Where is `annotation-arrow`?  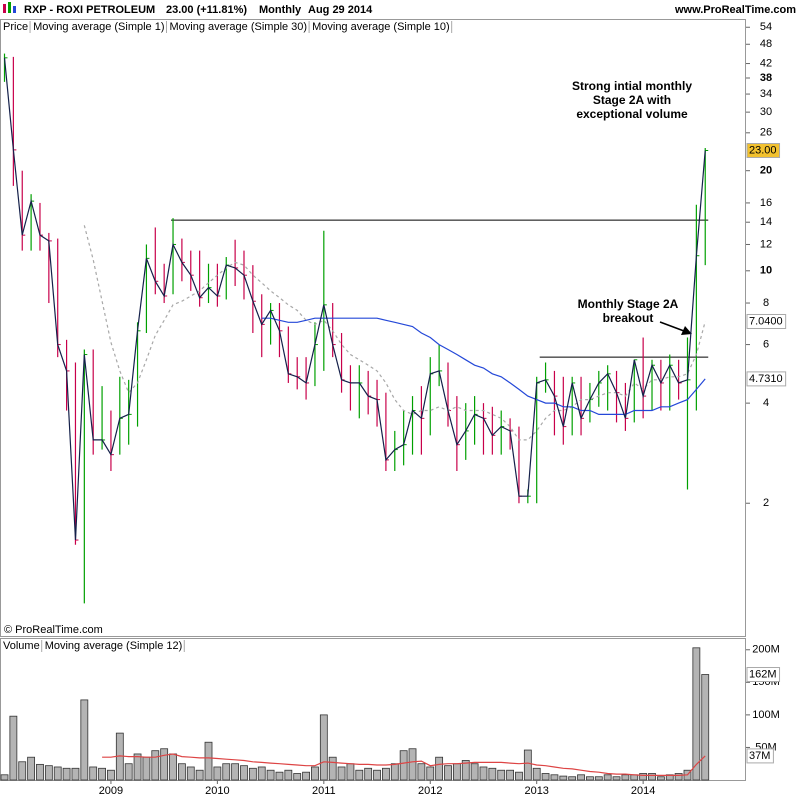 annotation-arrow is located at coordinates (675, 328).